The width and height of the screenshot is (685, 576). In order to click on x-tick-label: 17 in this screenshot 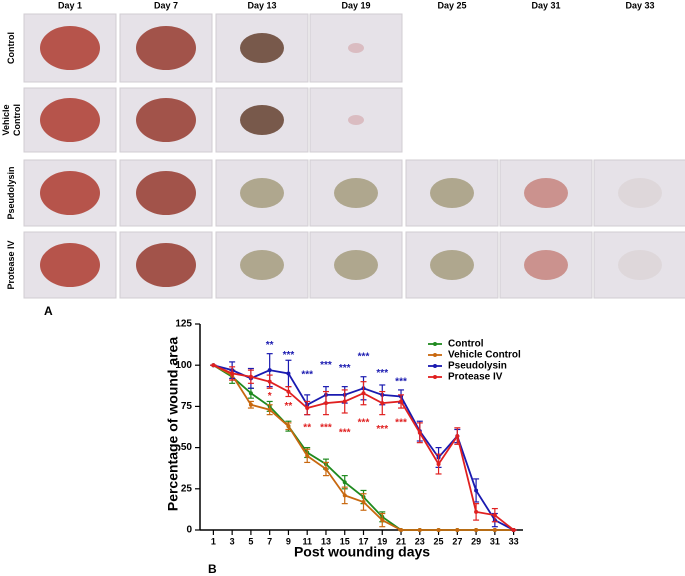, I will do `click(363, 541)`.